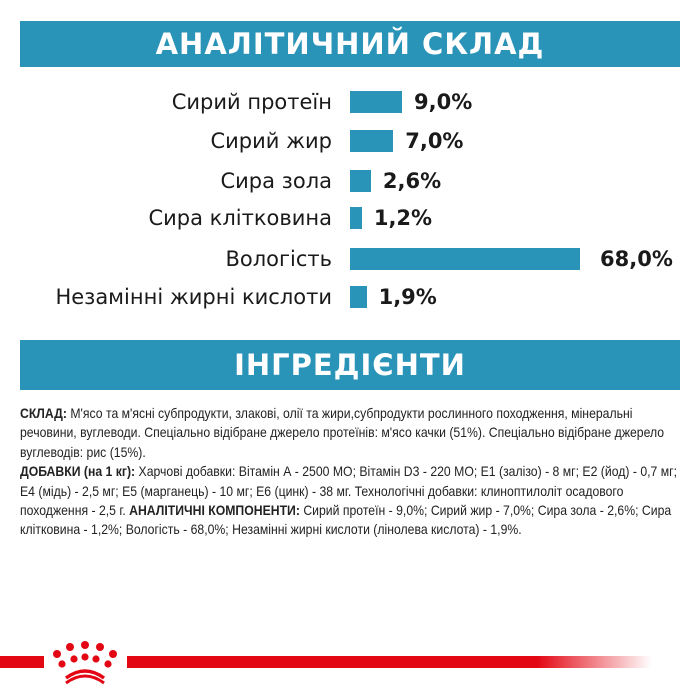 The image size is (700, 700). What do you see at coordinates (271, 141) in the screenshot?
I see `category-label: Сирий жир` at bounding box center [271, 141].